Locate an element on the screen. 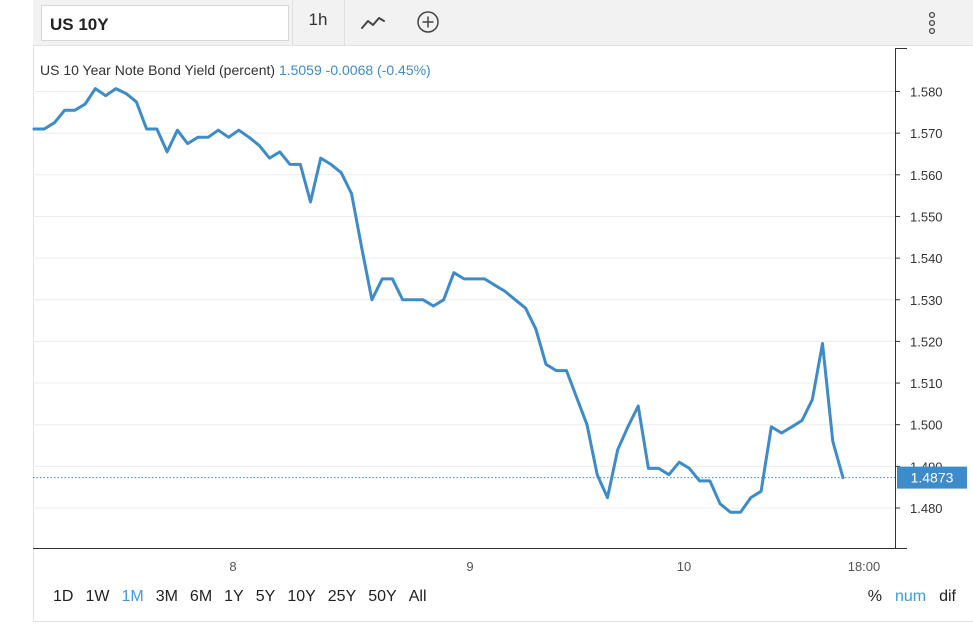  range-button-all: All is located at coordinates (417, 596).